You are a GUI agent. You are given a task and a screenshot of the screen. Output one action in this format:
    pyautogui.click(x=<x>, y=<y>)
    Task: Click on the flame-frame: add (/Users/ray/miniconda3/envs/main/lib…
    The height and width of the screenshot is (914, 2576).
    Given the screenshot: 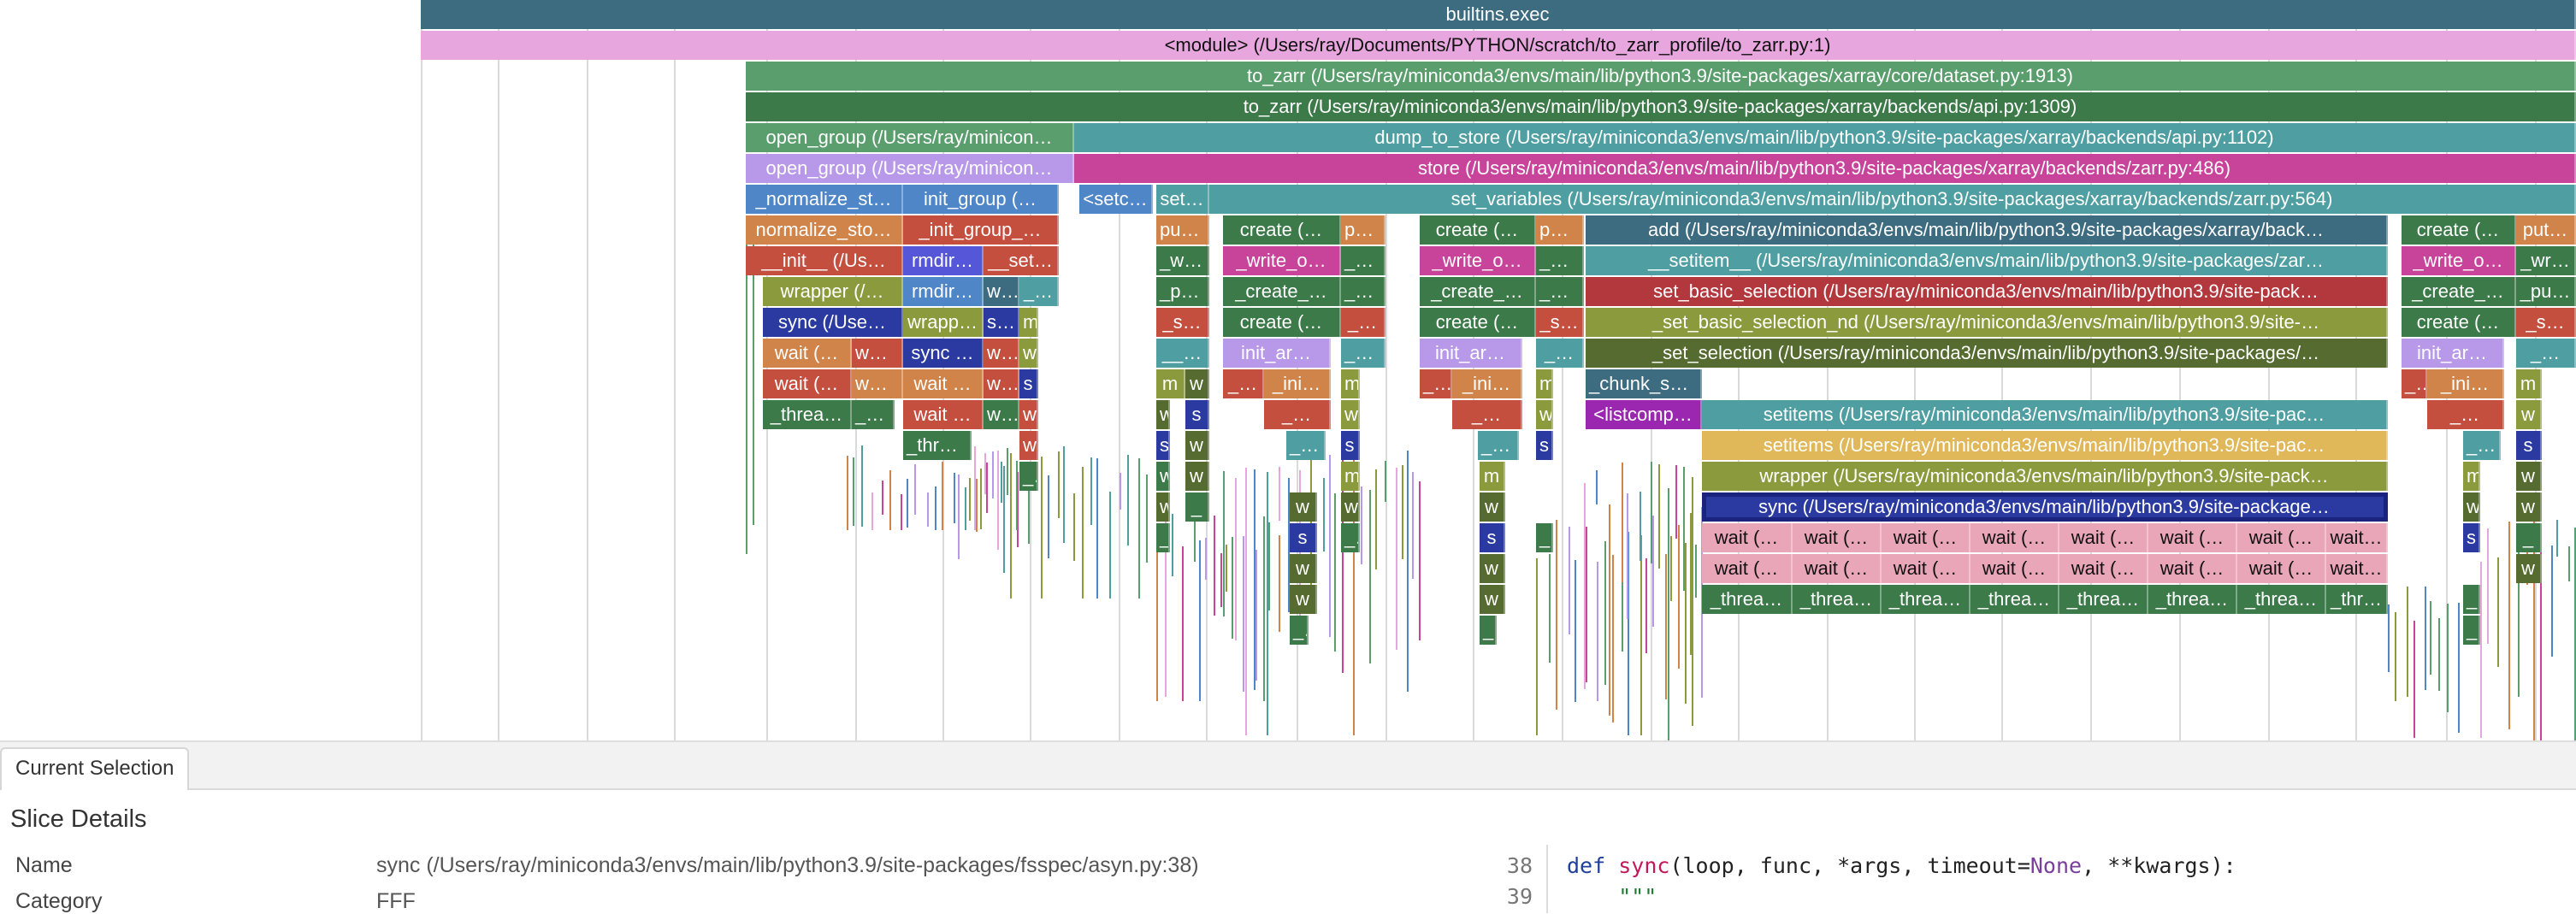 What is the action you would take?
    pyautogui.click(x=1987, y=230)
    